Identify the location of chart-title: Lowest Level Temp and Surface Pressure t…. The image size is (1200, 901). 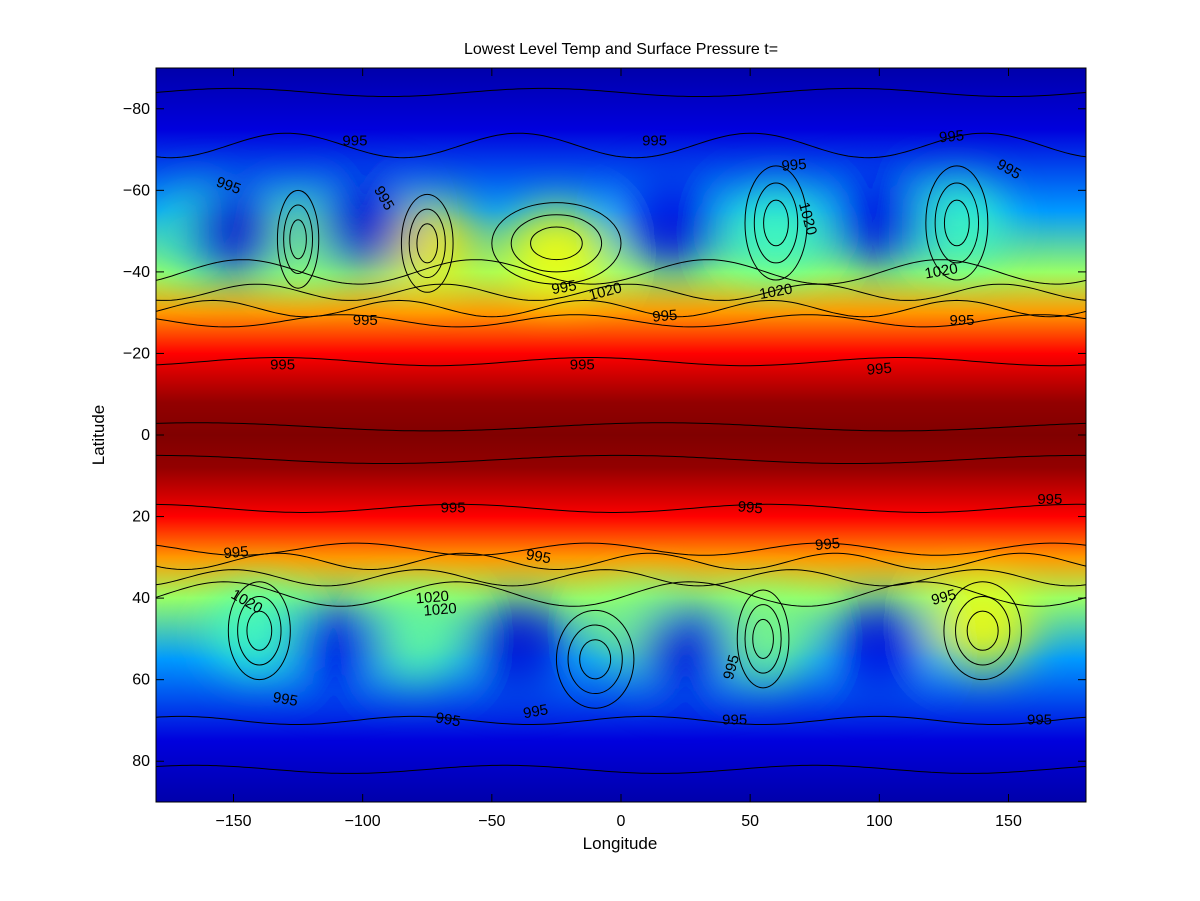
(621, 49).